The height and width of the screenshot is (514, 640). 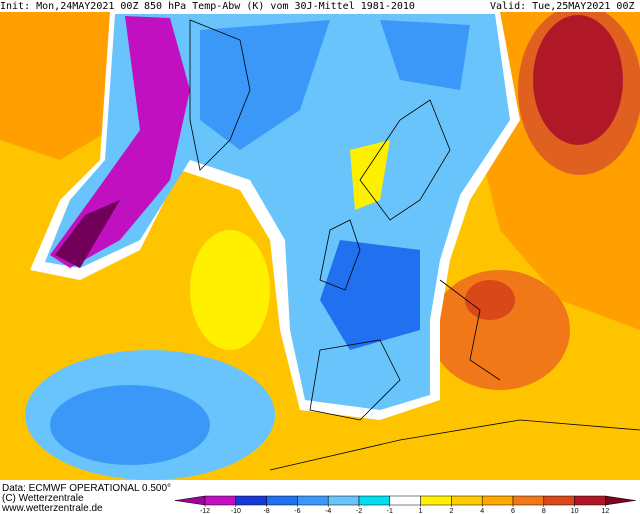 I want to click on colorbar-tick-label: 8, so click(x=544, y=511).